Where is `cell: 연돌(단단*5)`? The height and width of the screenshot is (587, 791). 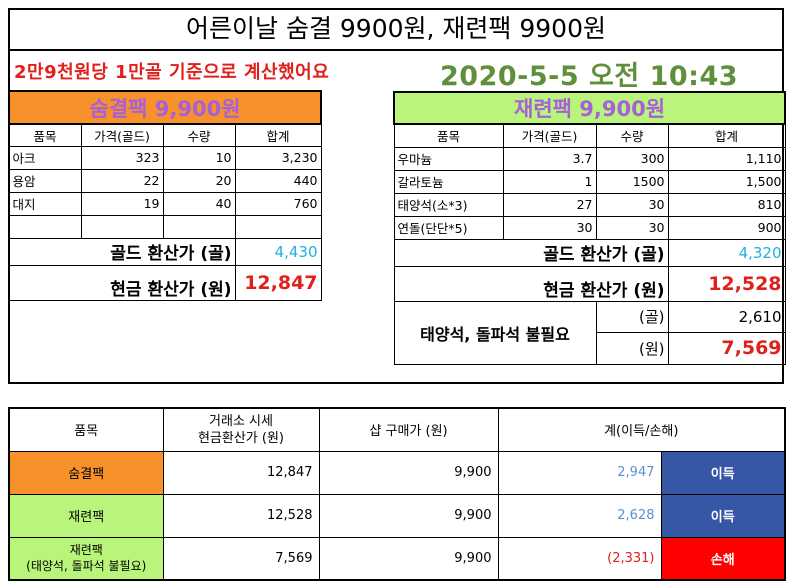 cell: 연돌(단단*5) is located at coordinates (448, 227).